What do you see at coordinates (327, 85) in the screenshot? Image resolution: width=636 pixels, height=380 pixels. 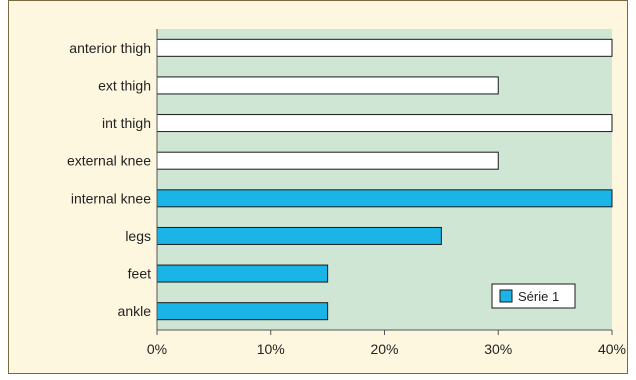 I see `bar-ext-thigh` at bounding box center [327, 85].